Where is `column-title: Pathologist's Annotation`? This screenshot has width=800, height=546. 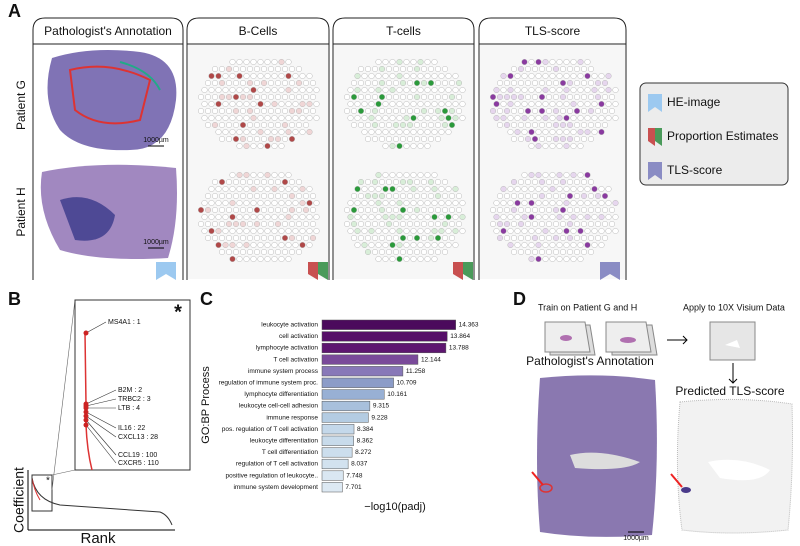
column-title: Pathologist's Annotation is located at coordinates (108, 31).